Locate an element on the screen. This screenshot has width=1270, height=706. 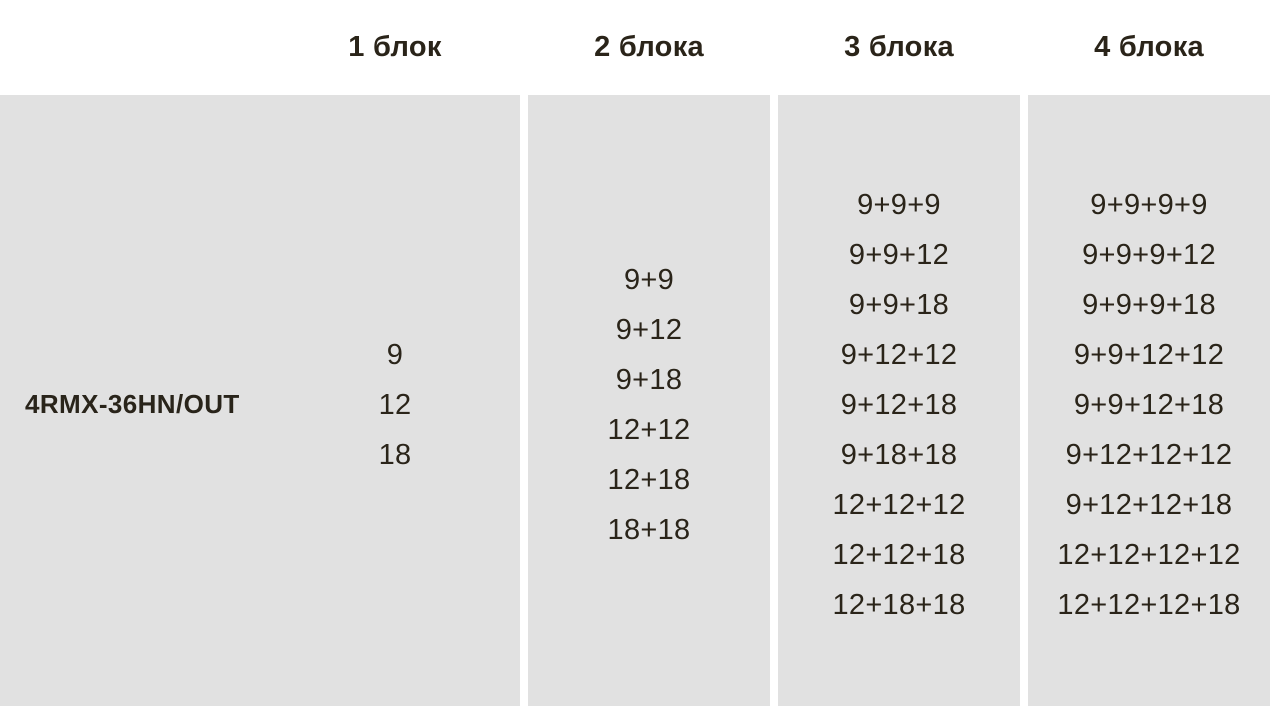
column-header-2-blocks: 2 блока is located at coordinates (649, 47).